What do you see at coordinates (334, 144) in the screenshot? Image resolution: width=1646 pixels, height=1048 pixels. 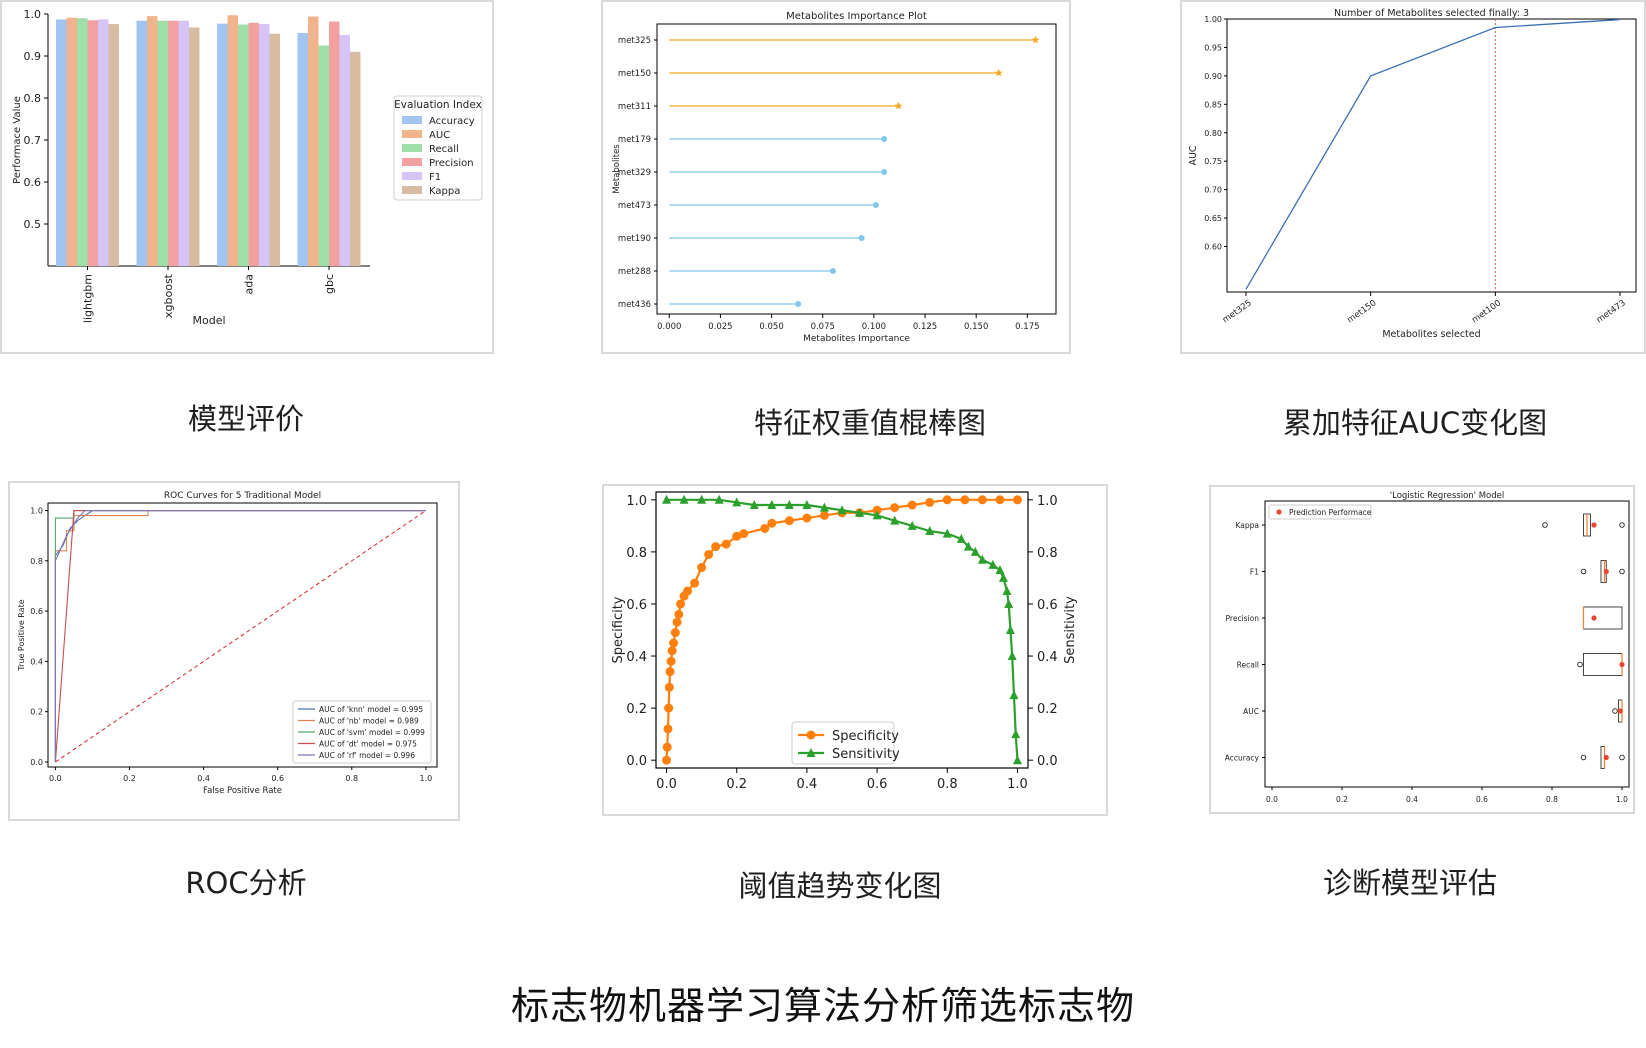 I see `bar-gbc-precision` at bounding box center [334, 144].